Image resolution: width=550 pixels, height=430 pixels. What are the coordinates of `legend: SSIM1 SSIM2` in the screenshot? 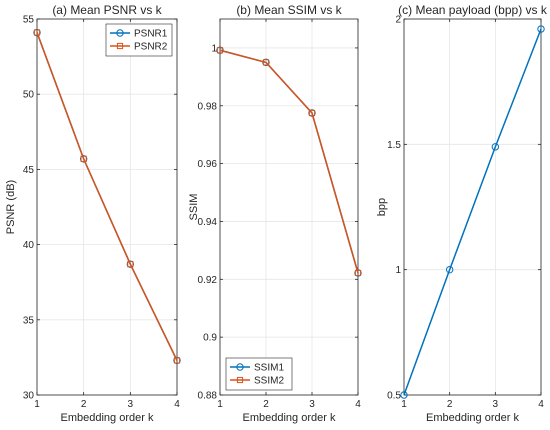 It's located at (259, 374).